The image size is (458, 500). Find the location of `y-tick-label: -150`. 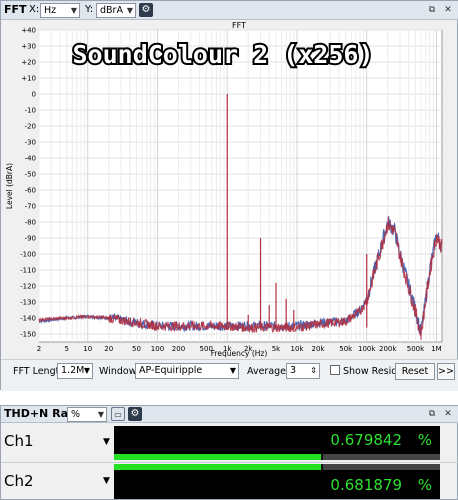

y-tick-label: -150 is located at coordinates (28, 335).